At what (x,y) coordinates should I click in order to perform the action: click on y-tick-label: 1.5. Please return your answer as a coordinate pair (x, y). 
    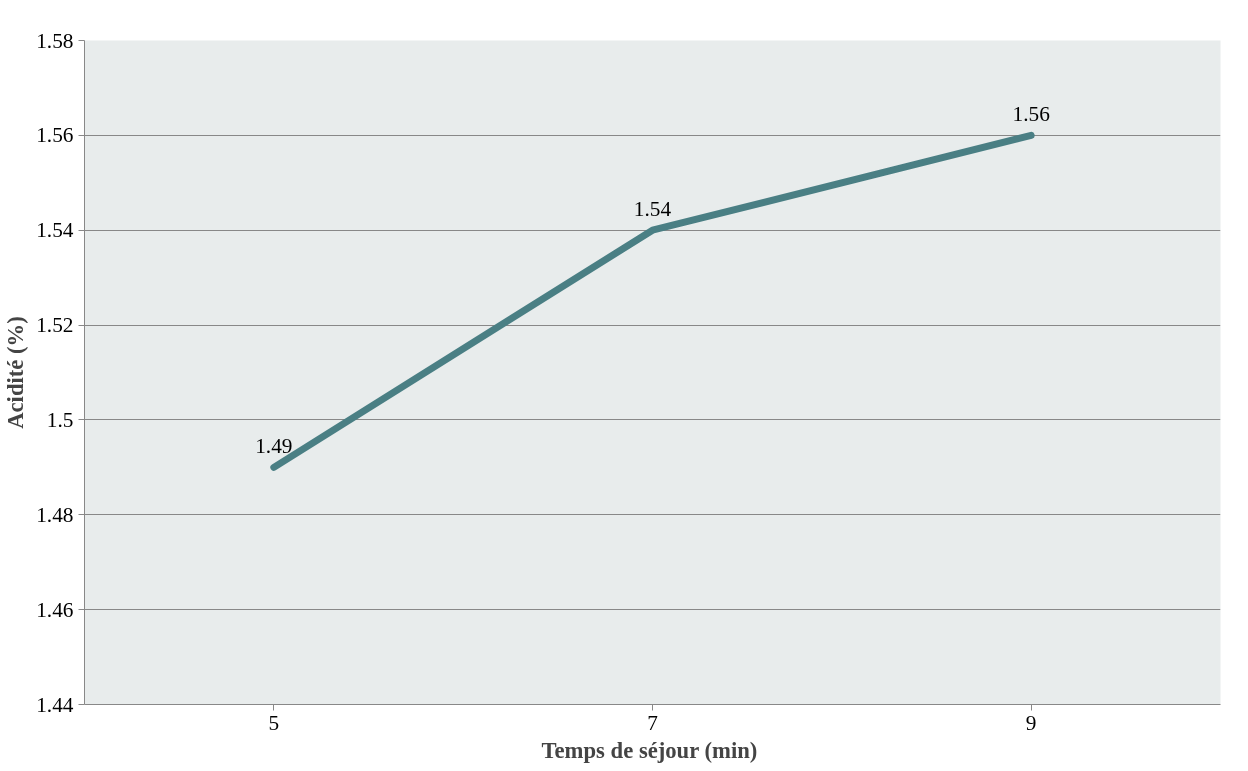
    Looking at the image, I should click on (60, 419).